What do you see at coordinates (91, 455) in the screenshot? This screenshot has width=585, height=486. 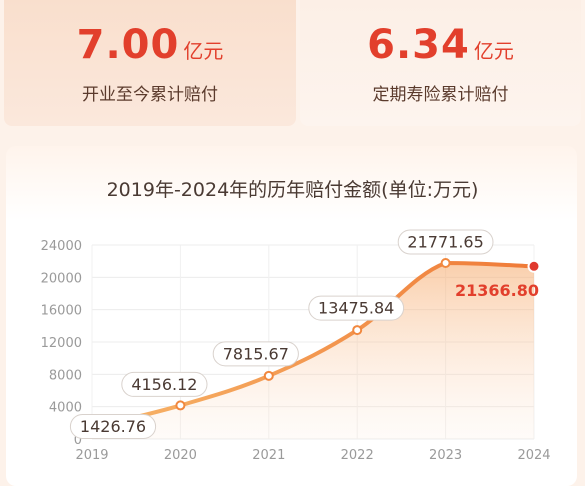 I see `x-tick-label: 2019` at bounding box center [91, 455].